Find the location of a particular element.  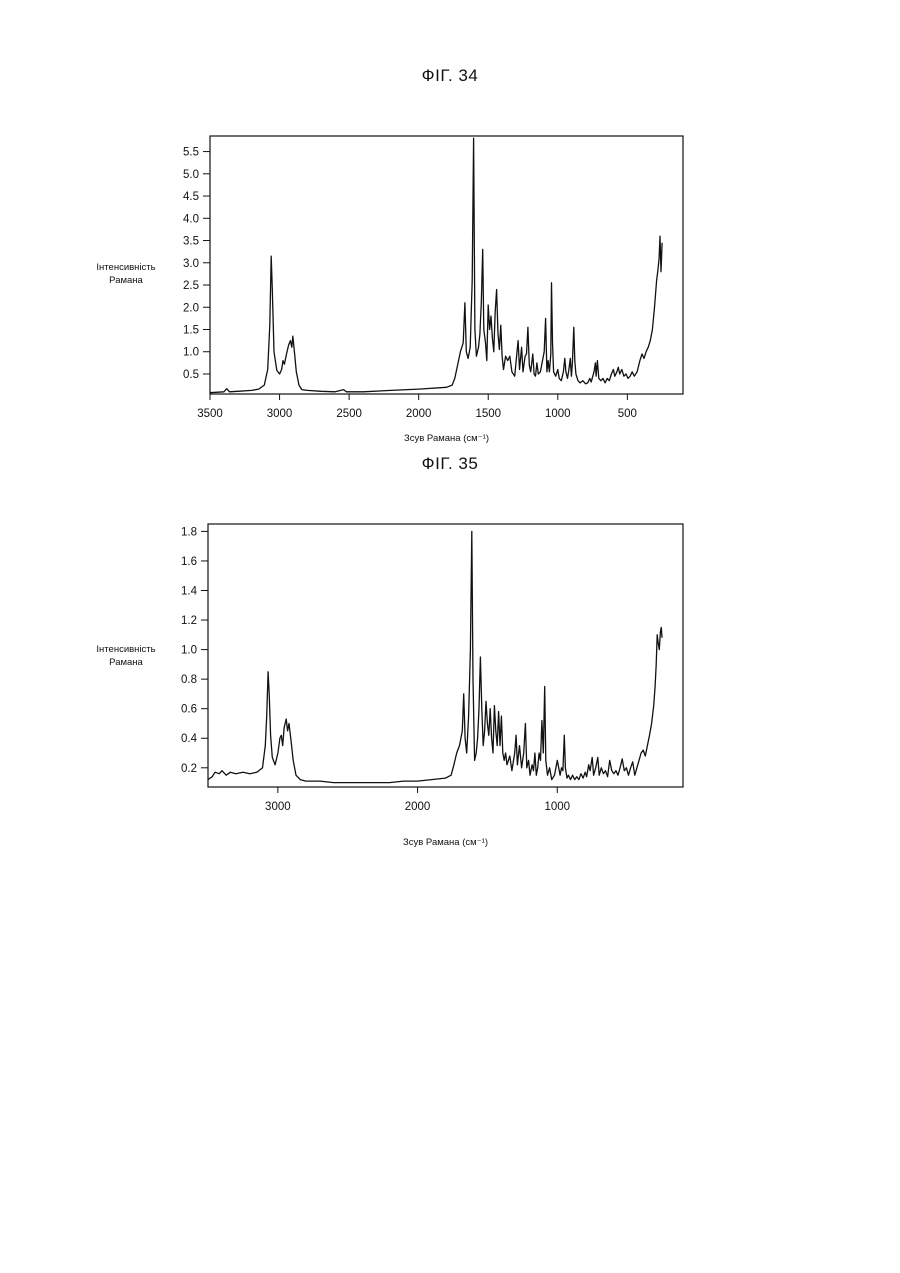

x-tick-label: 3000 is located at coordinates (278, 807).